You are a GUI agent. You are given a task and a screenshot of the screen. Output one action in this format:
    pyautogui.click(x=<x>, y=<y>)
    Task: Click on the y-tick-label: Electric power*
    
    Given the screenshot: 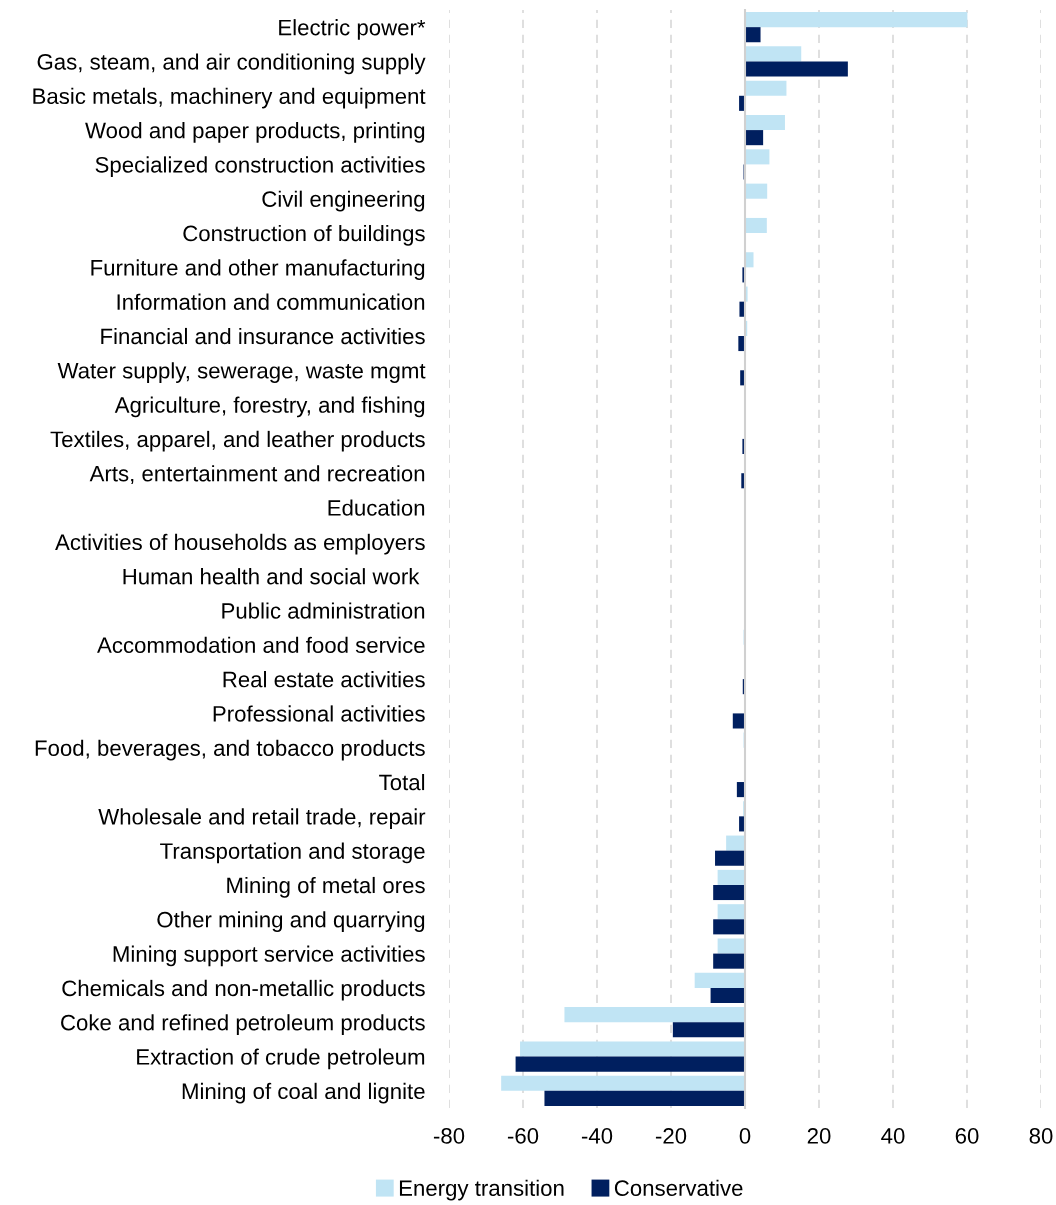 What is the action you would take?
    pyautogui.click(x=352, y=29)
    